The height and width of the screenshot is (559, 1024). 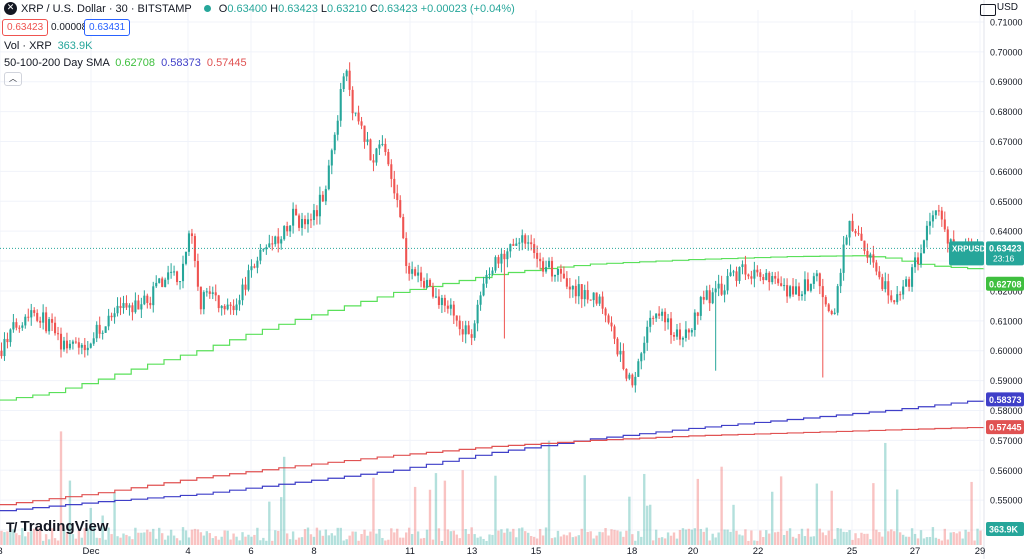 What do you see at coordinates (468, 9) in the screenshot?
I see `change-value: +0.00023 (+0.04%)` at bounding box center [468, 9].